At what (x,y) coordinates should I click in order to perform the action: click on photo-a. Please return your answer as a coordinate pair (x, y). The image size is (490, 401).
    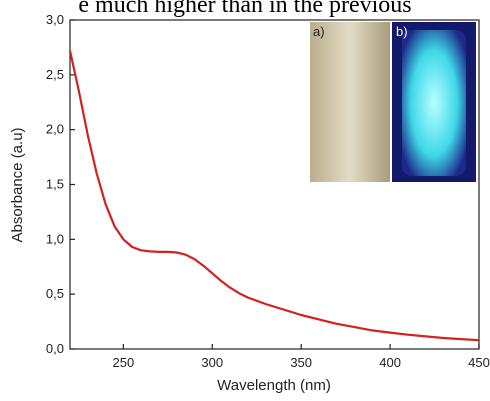
    Looking at the image, I should click on (350, 102).